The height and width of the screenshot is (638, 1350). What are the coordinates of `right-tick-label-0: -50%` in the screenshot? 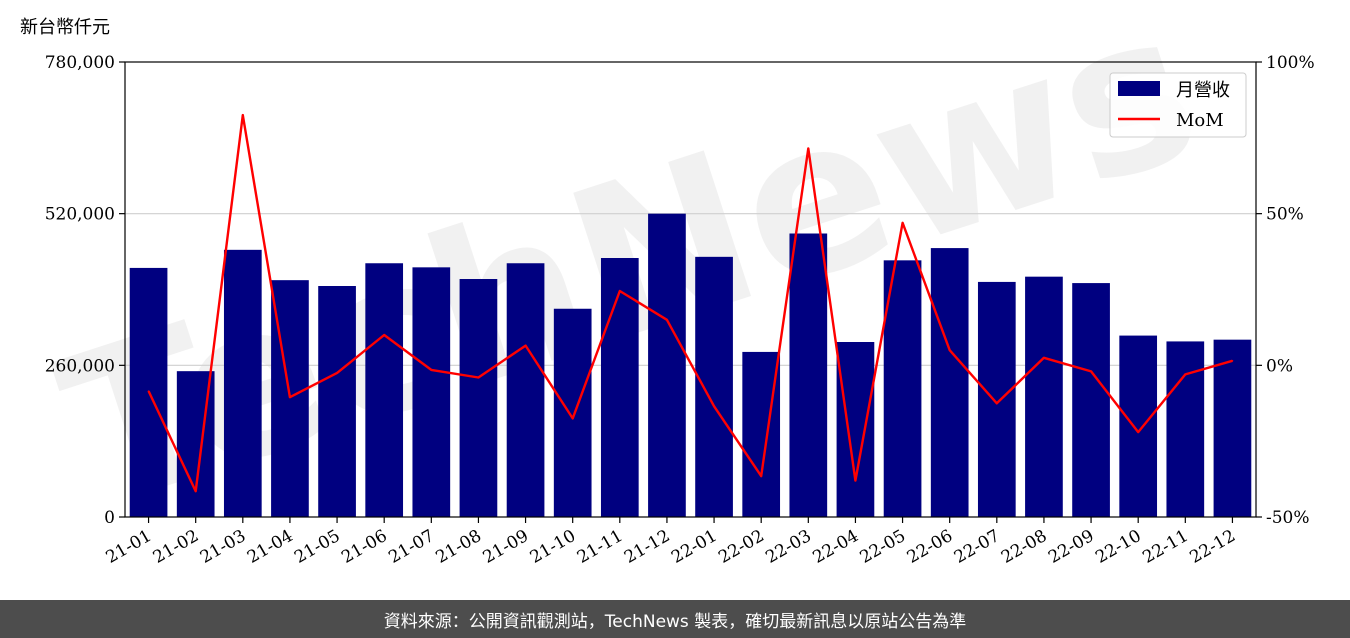 It's located at (1288, 518).